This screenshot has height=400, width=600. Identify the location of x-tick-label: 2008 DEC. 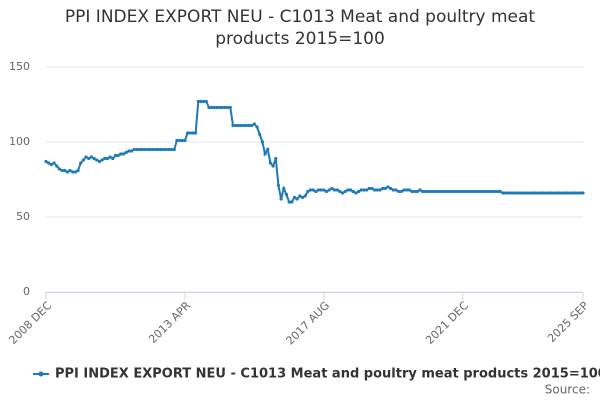
(30, 323).